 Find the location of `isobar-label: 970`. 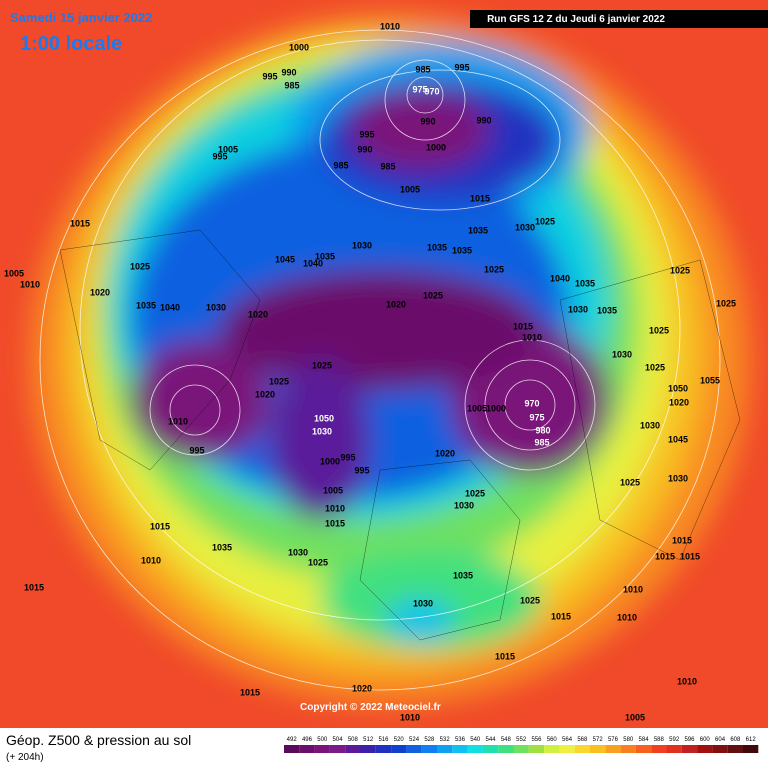

isobar-label: 970 is located at coordinates (531, 403).